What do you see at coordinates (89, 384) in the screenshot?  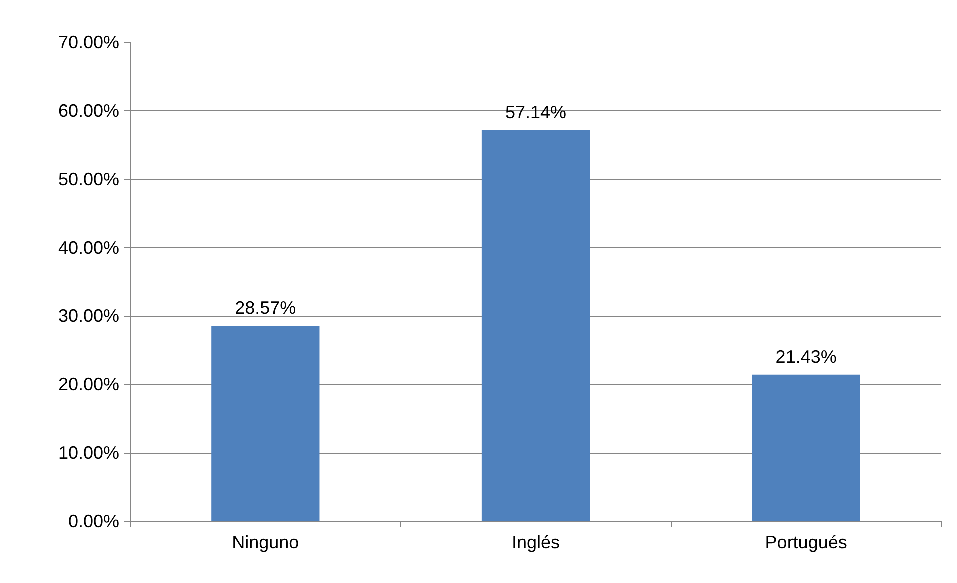 I see `y-tick-label: 20.00%` at bounding box center [89, 384].